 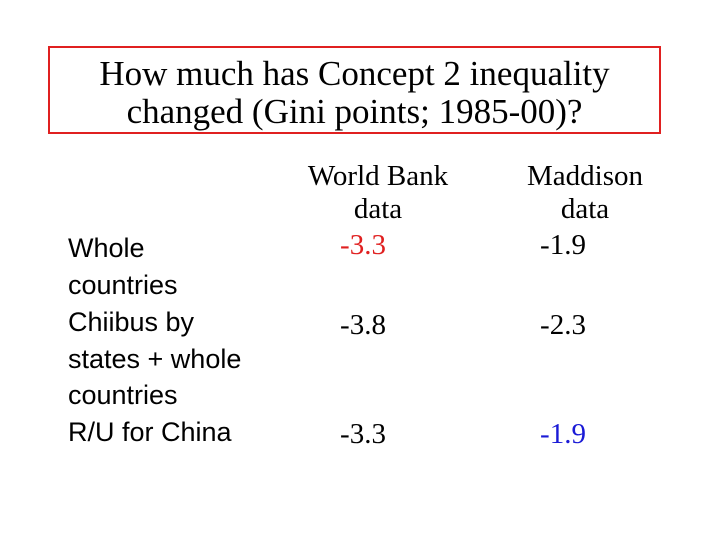 I want to click on slide-title-line-1: How much has Concept 2 inequality, so click(x=354, y=73).